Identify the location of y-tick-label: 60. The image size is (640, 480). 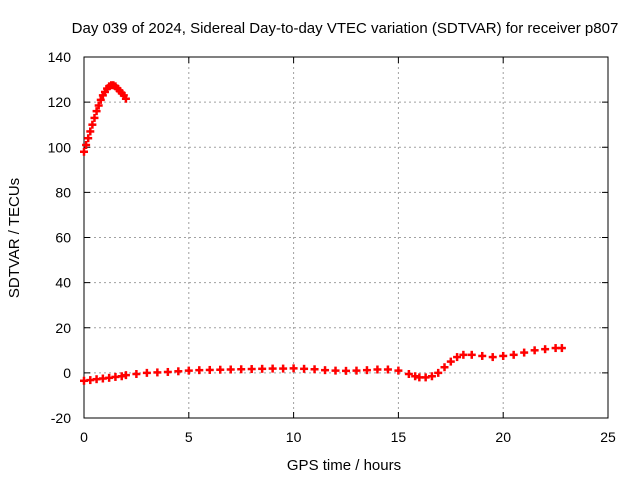
(63, 238).